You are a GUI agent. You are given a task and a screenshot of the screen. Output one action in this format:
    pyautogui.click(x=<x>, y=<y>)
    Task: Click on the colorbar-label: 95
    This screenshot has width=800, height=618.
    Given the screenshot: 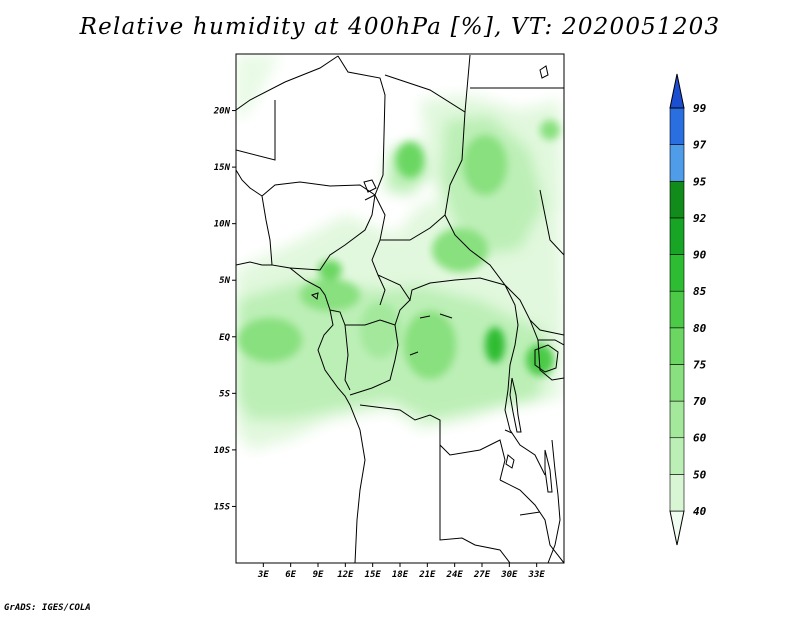 What is the action you would take?
    pyautogui.click(x=700, y=181)
    